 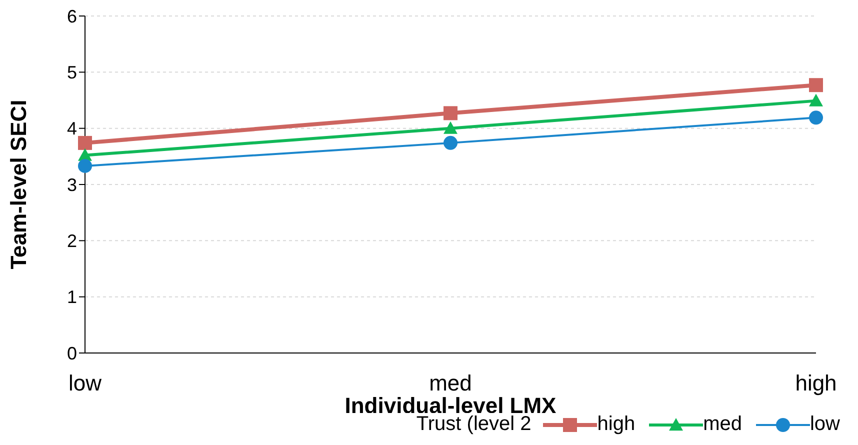 I want to click on x-tick-label: med, so click(x=450, y=383).